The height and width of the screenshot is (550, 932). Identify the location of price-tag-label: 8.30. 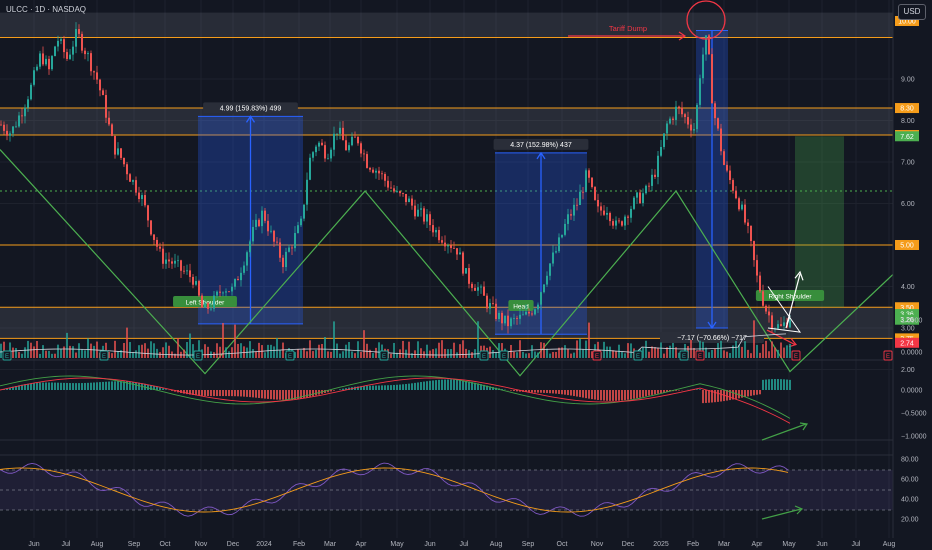
(907, 109).